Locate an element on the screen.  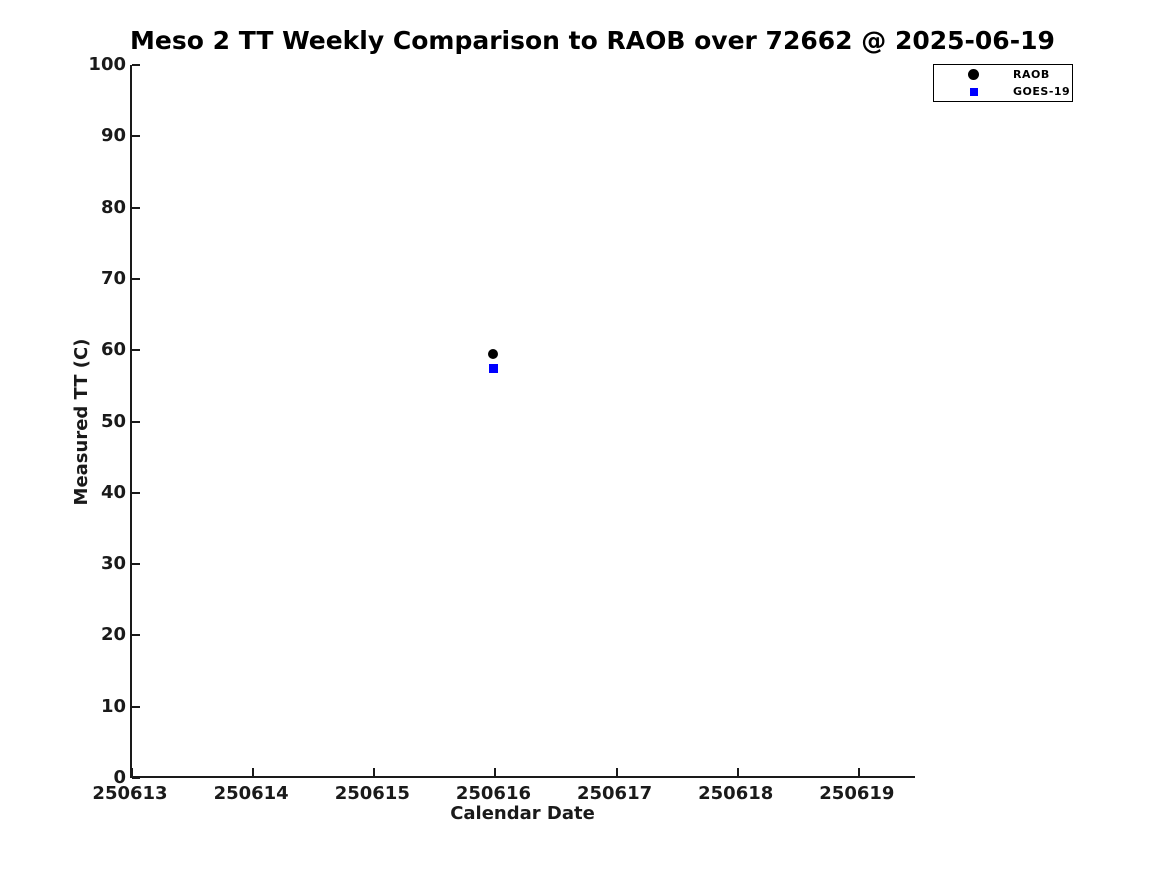
y-tick-label: 40 is located at coordinates (113, 492).